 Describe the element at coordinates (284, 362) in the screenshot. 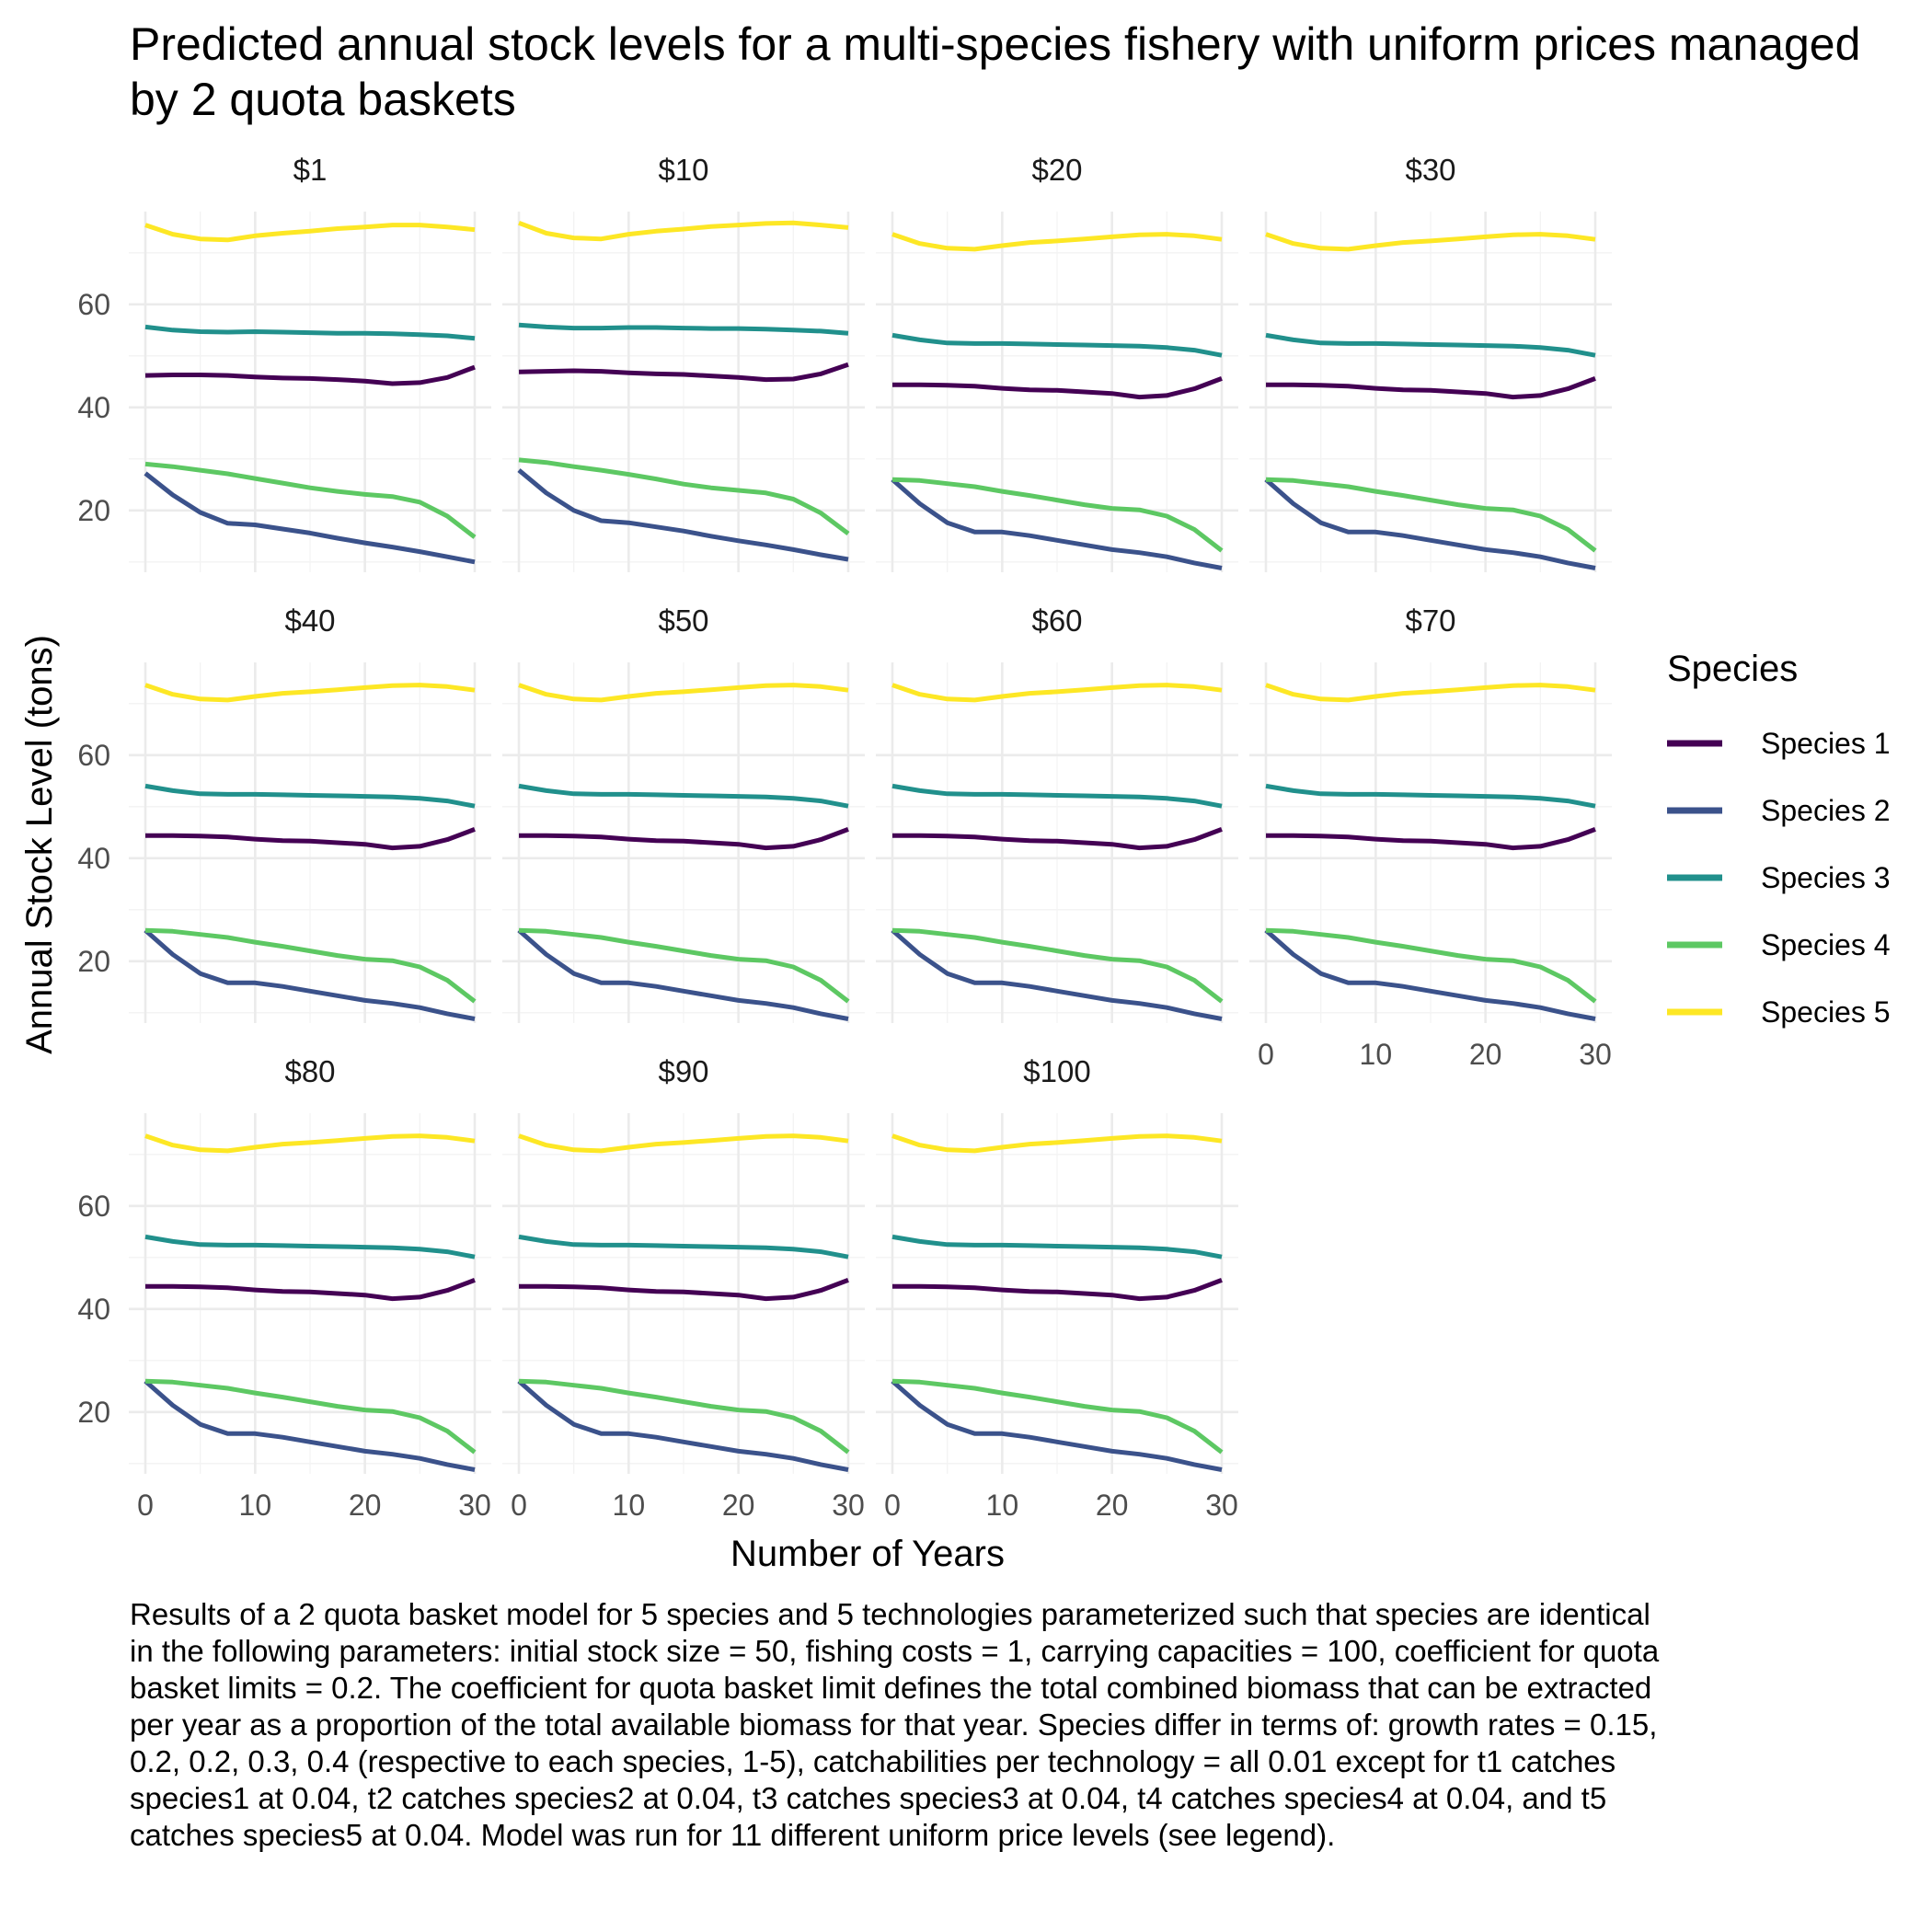

I see `facet-panel: $1 20 40 60` at that location.